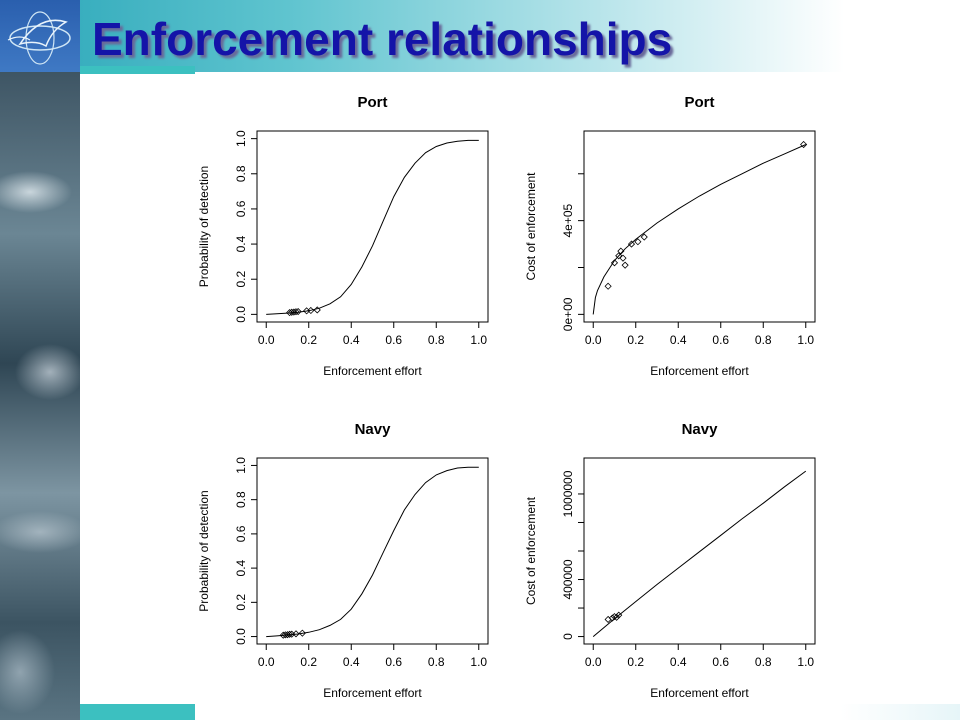 This screenshot has width=960, height=720. Describe the element at coordinates (568, 636) in the screenshot. I see `y-tick-label: 0` at that location.